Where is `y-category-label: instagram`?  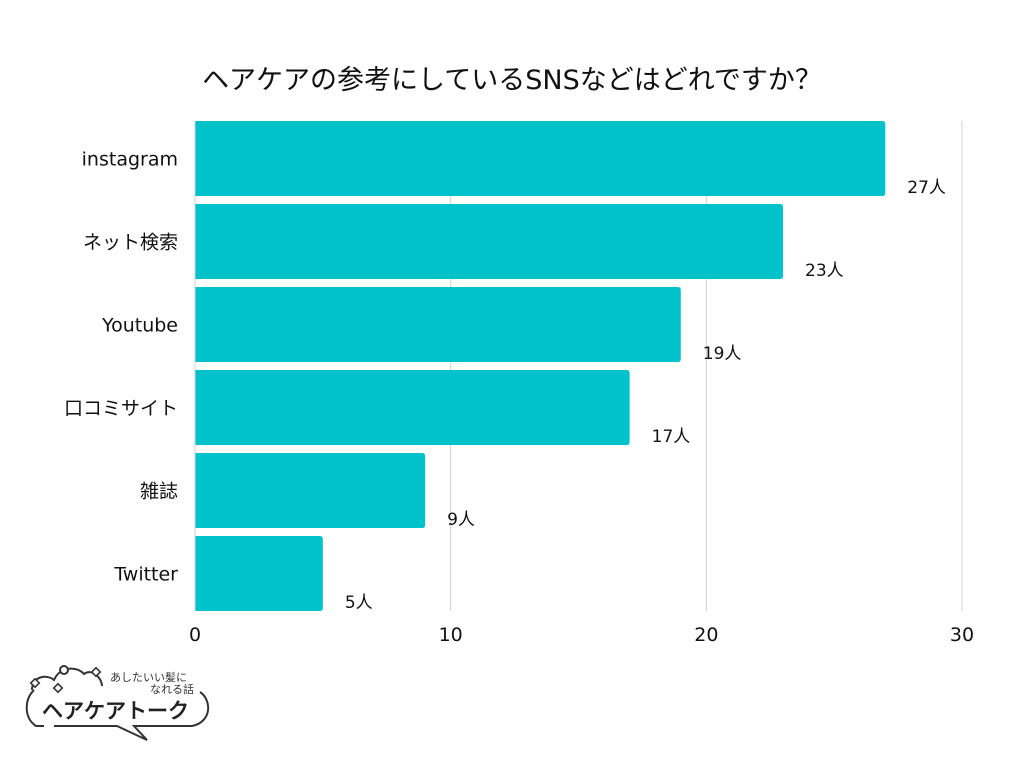 y-category-label: instagram is located at coordinates (130, 160).